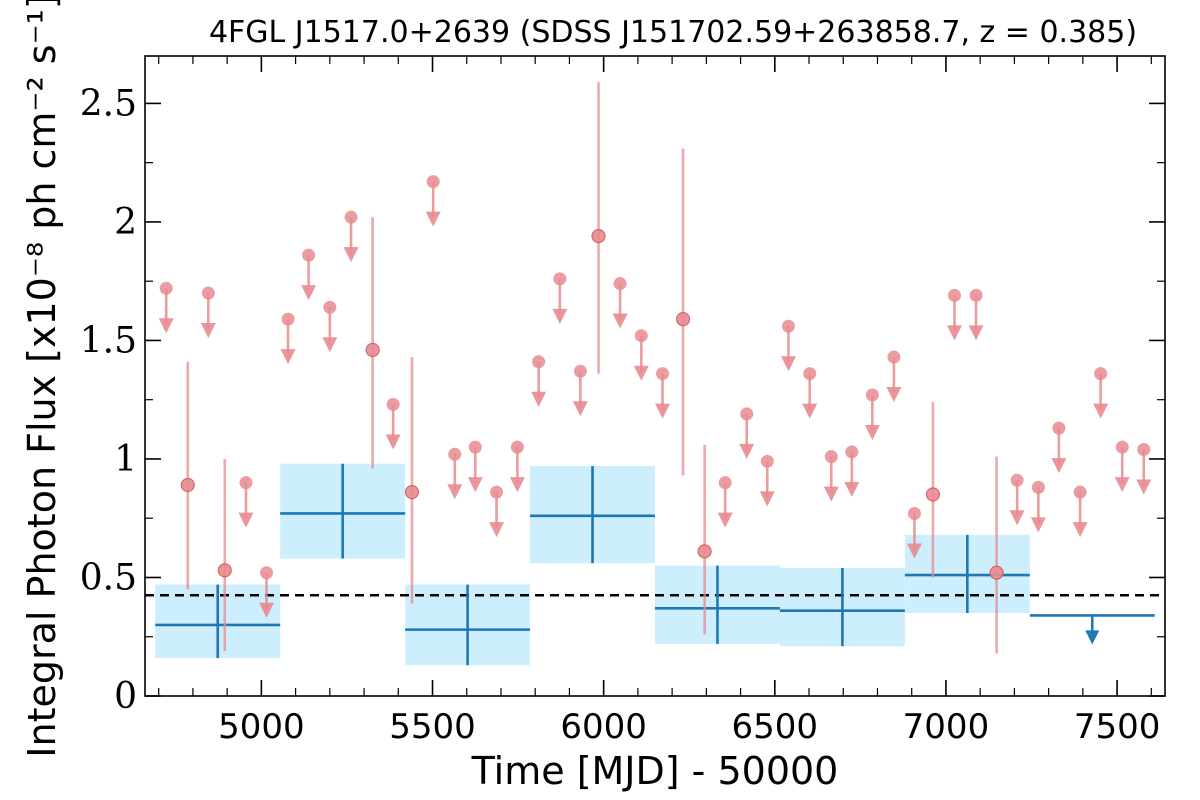 The image size is (1200, 800). What do you see at coordinates (775, 727) in the screenshot?
I see `x-tick-label: 6500` at bounding box center [775, 727].